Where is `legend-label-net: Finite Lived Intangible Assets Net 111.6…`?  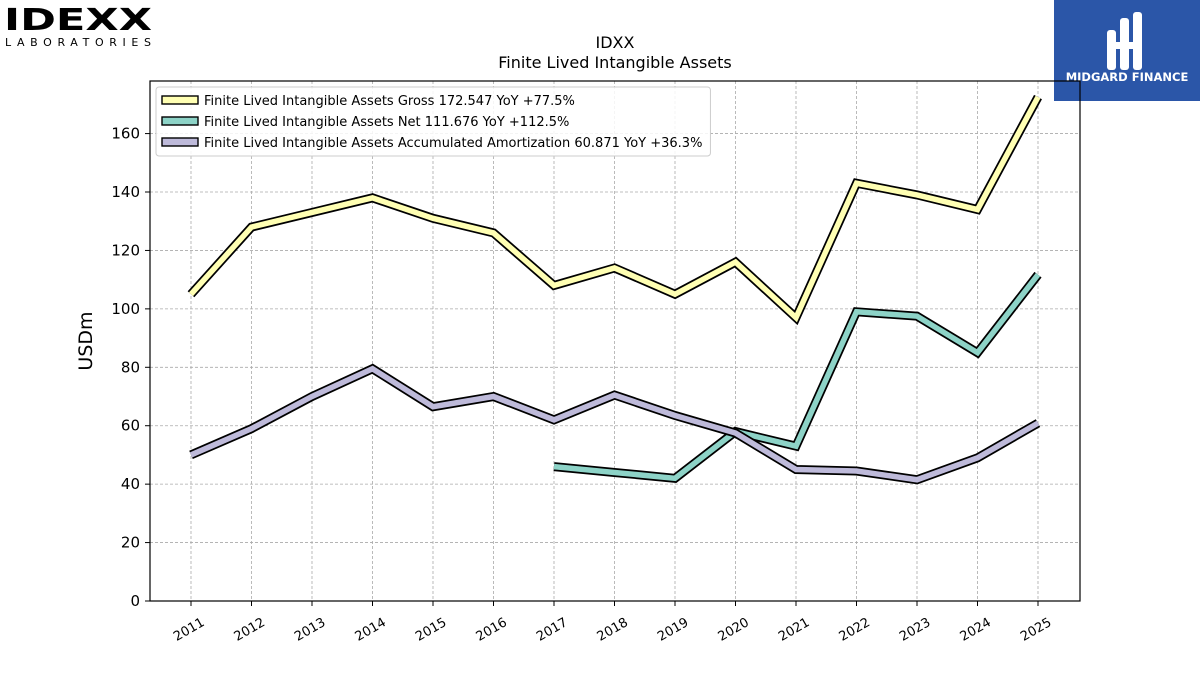 legend-label-net: Finite Lived Intangible Assets Net 111.6… is located at coordinates (386, 122).